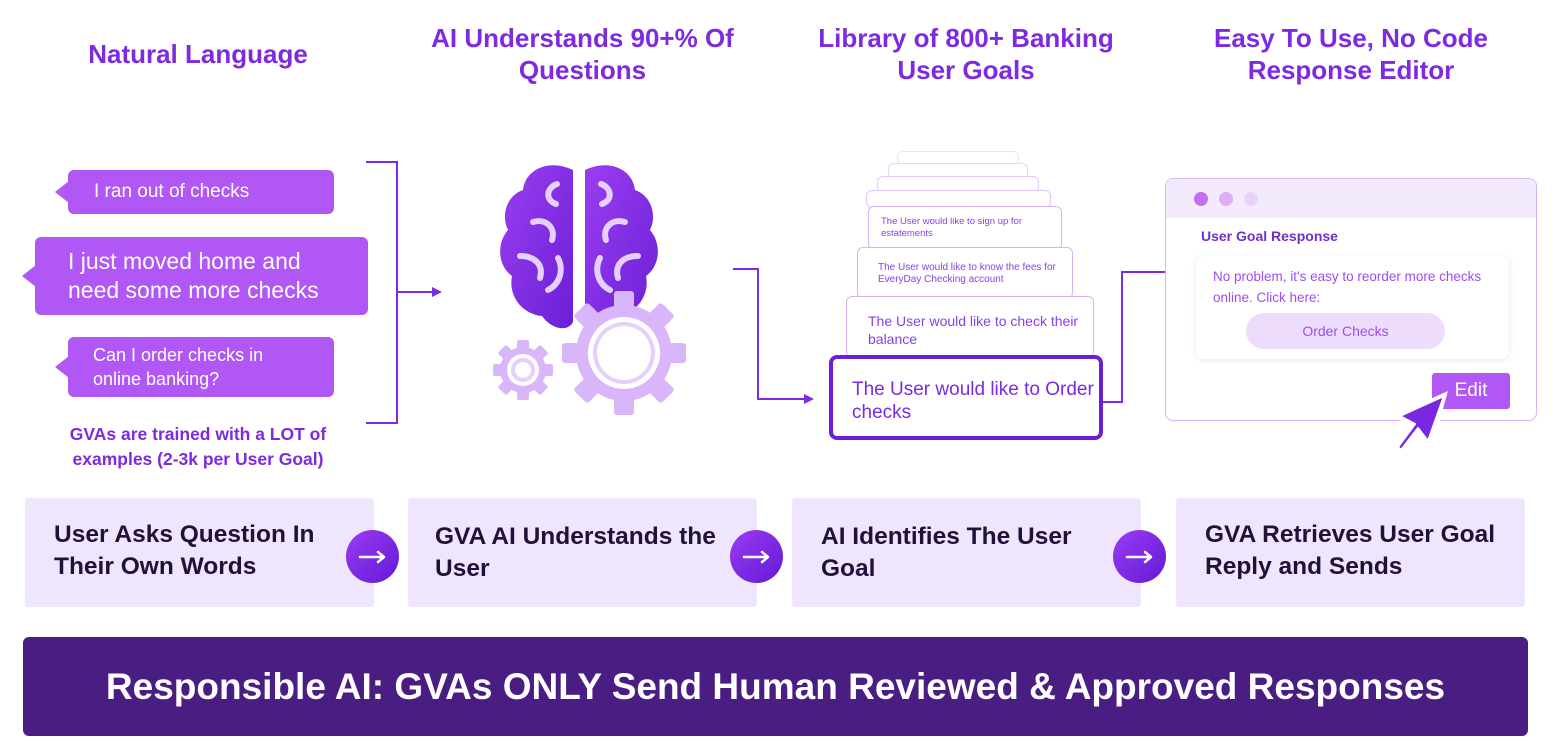 This screenshot has width=1553, height=750. I want to click on question-bubble: Can I order checks in online banking?, so click(194, 367).